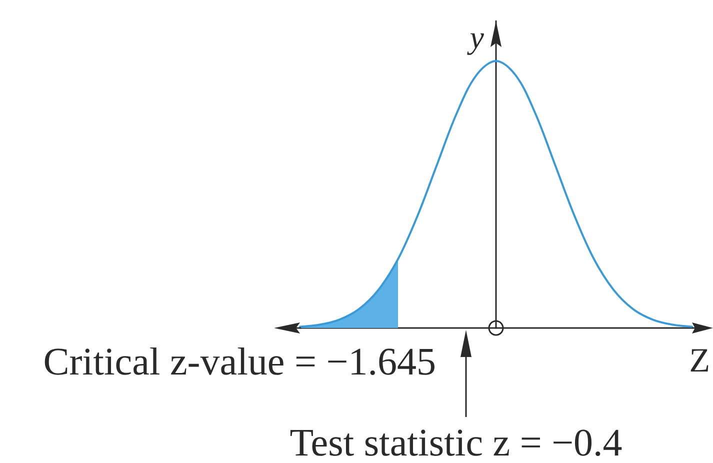  Describe the element at coordinates (456, 442) in the screenshot. I see `text: Test statistic z = −0.4` at that location.